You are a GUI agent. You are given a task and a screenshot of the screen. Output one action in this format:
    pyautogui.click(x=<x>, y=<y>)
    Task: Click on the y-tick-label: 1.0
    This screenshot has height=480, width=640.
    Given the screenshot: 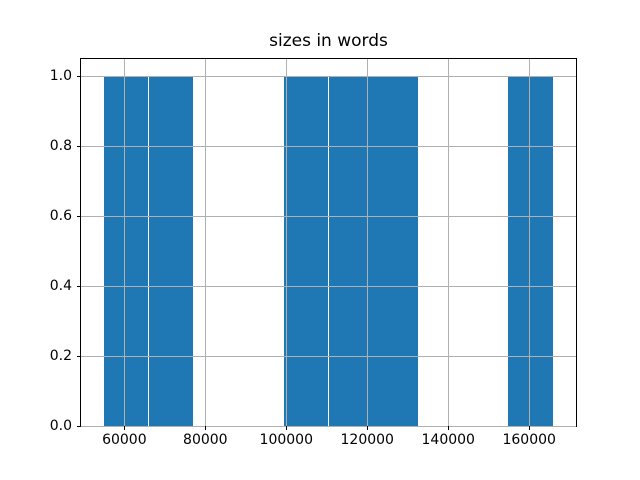 What is the action you would take?
    pyautogui.click(x=60, y=76)
    